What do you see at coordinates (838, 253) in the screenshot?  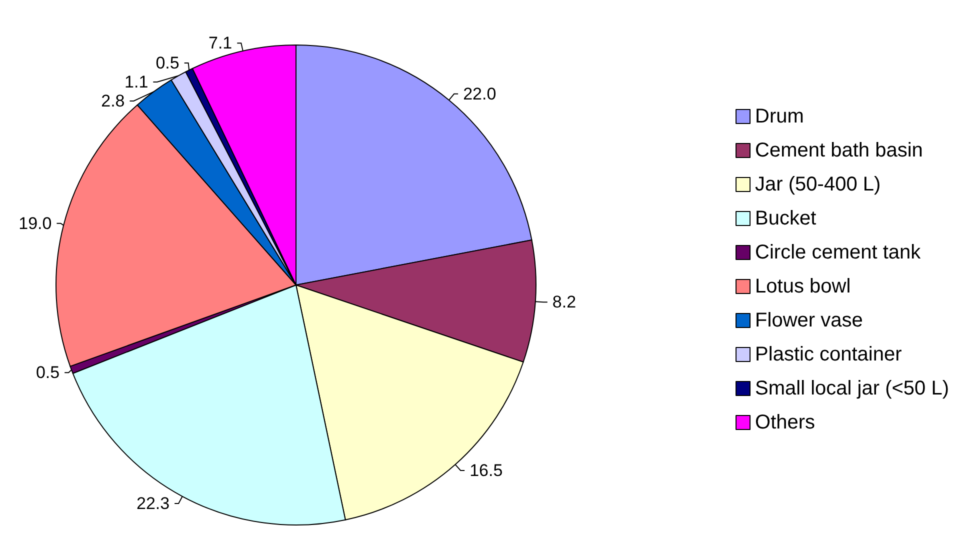 I see `legend-label: Circle cement tank` at bounding box center [838, 253].